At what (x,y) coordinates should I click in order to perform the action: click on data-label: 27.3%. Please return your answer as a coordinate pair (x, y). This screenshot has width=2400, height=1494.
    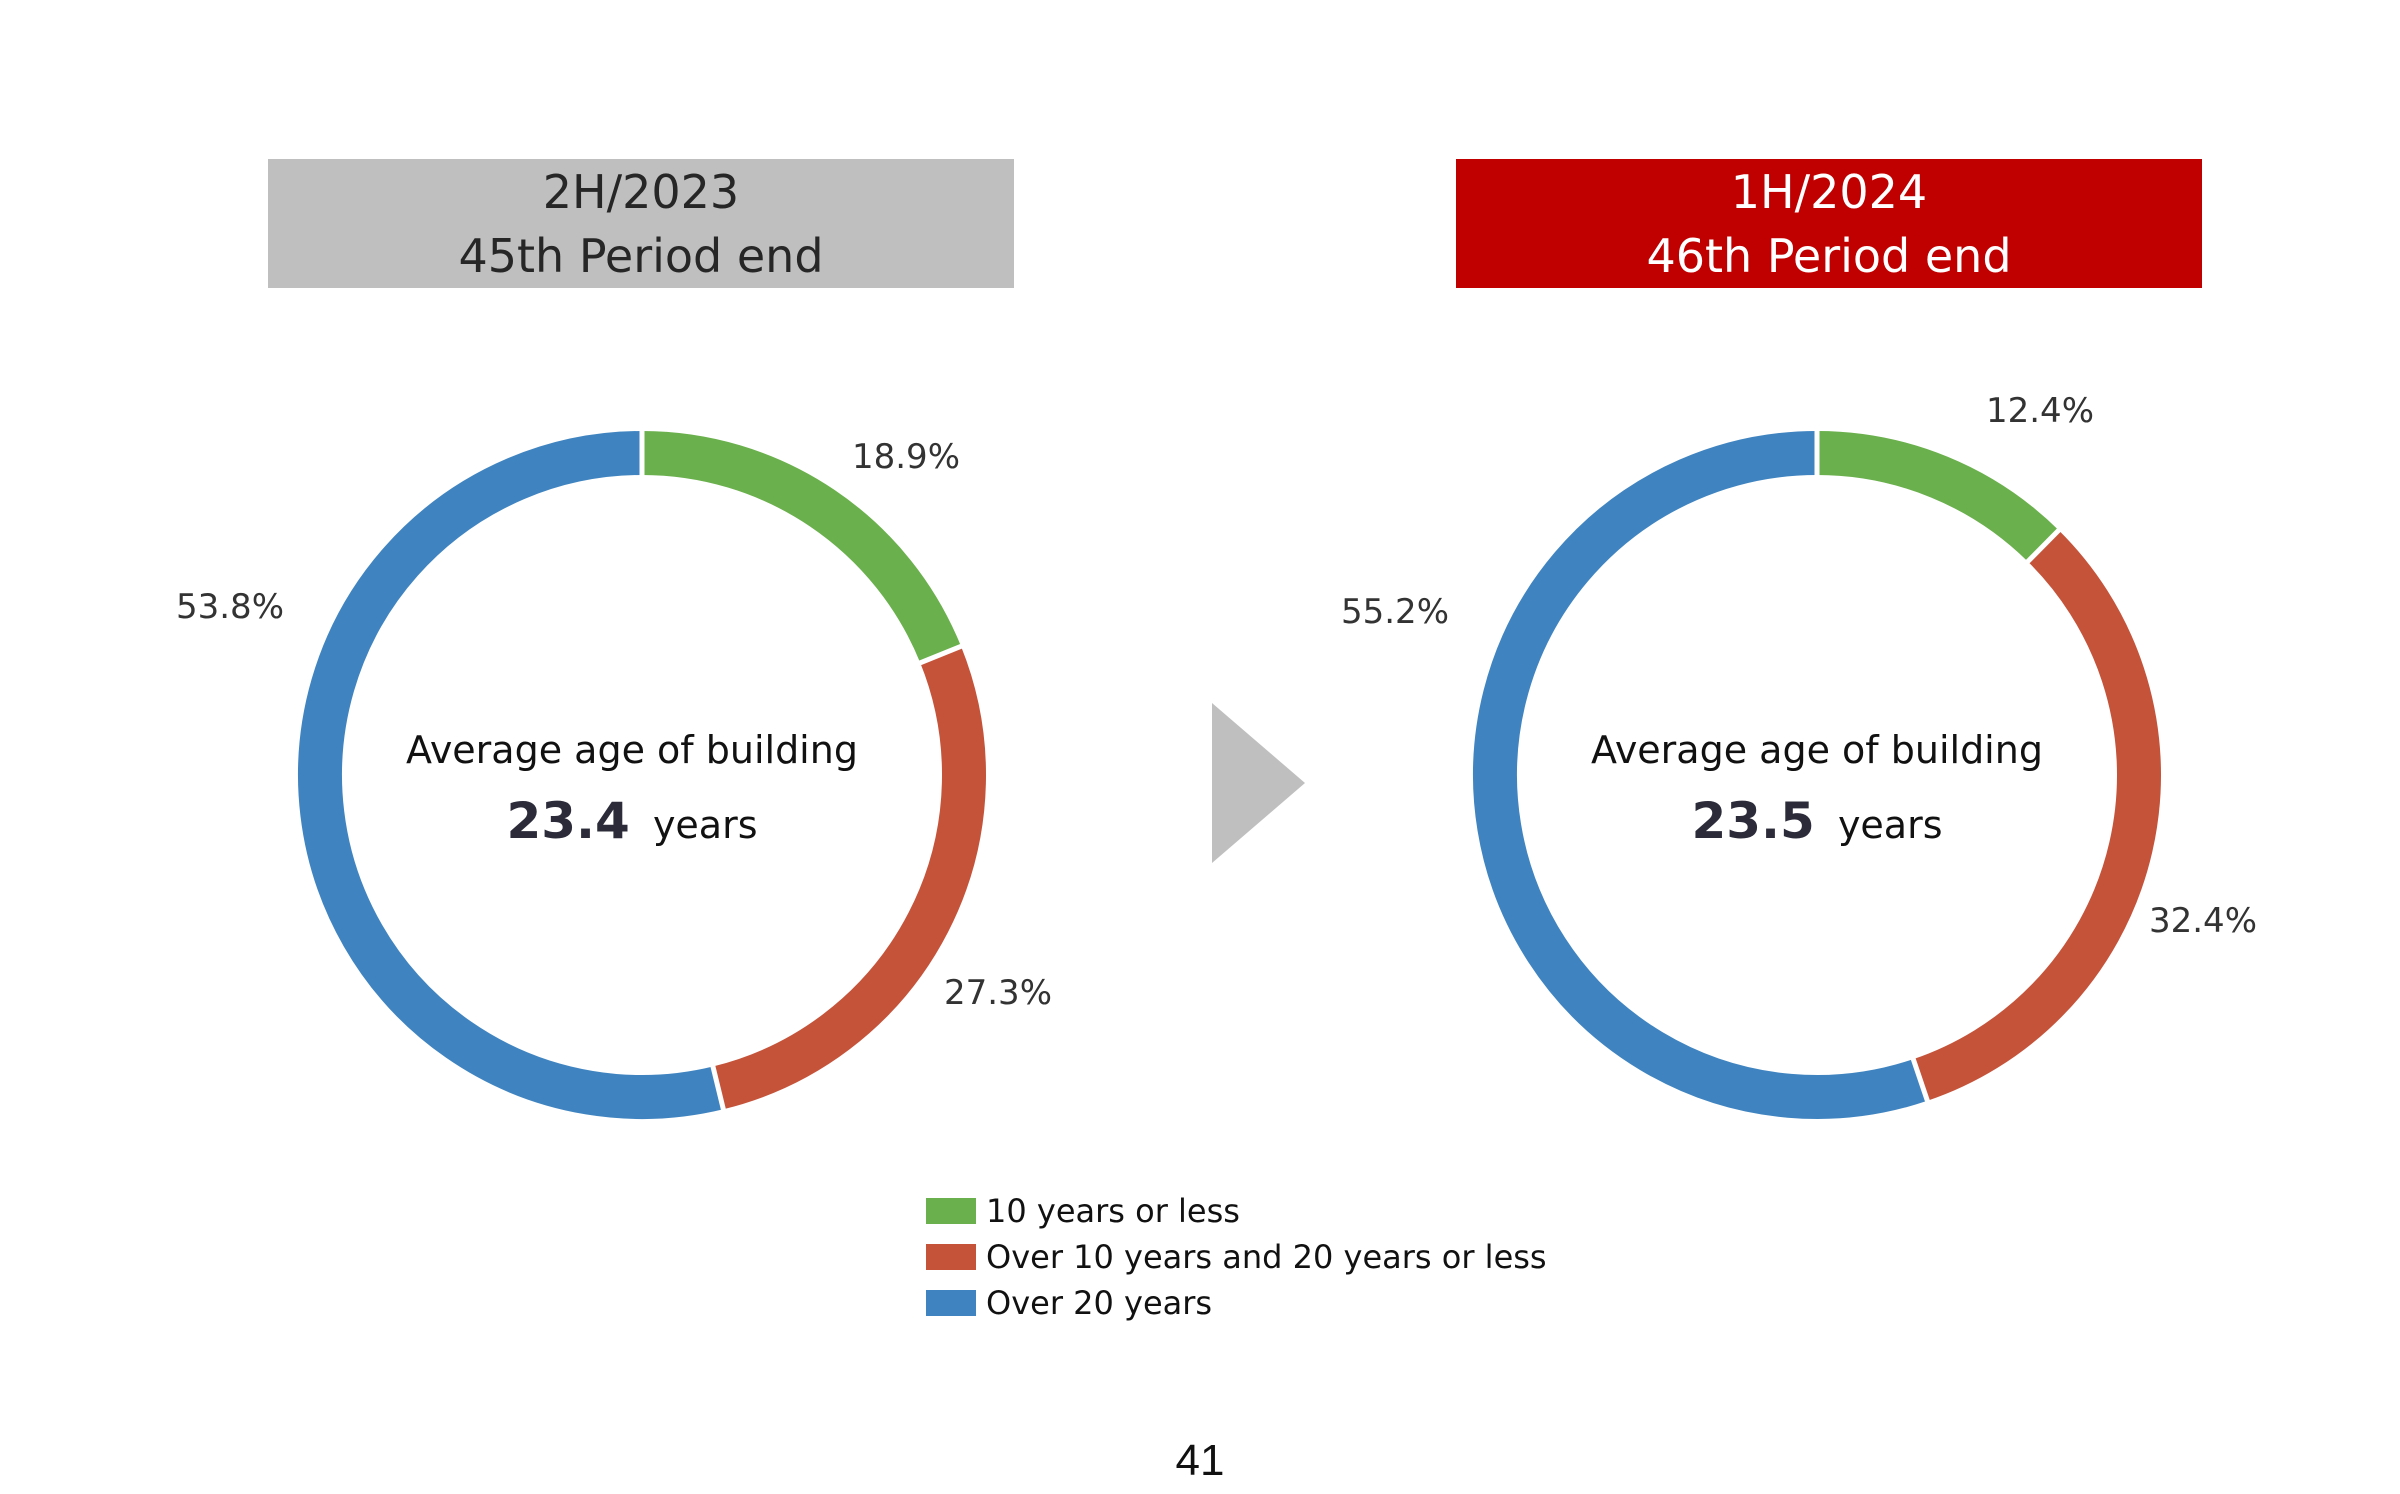
    Looking at the image, I should click on (998, 993).